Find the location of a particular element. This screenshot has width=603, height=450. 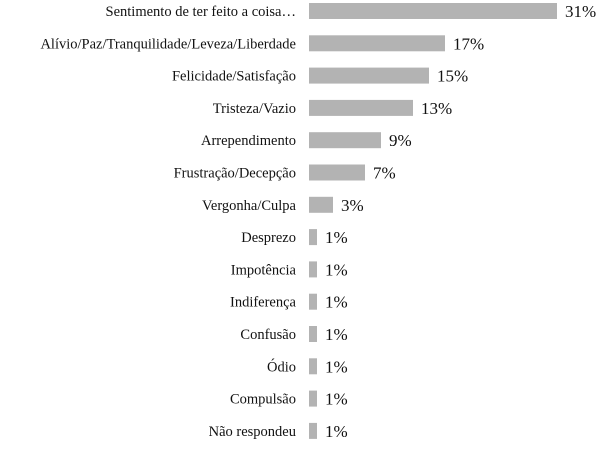

category-label-12: Compulsão is located at coordinates (263, 400).